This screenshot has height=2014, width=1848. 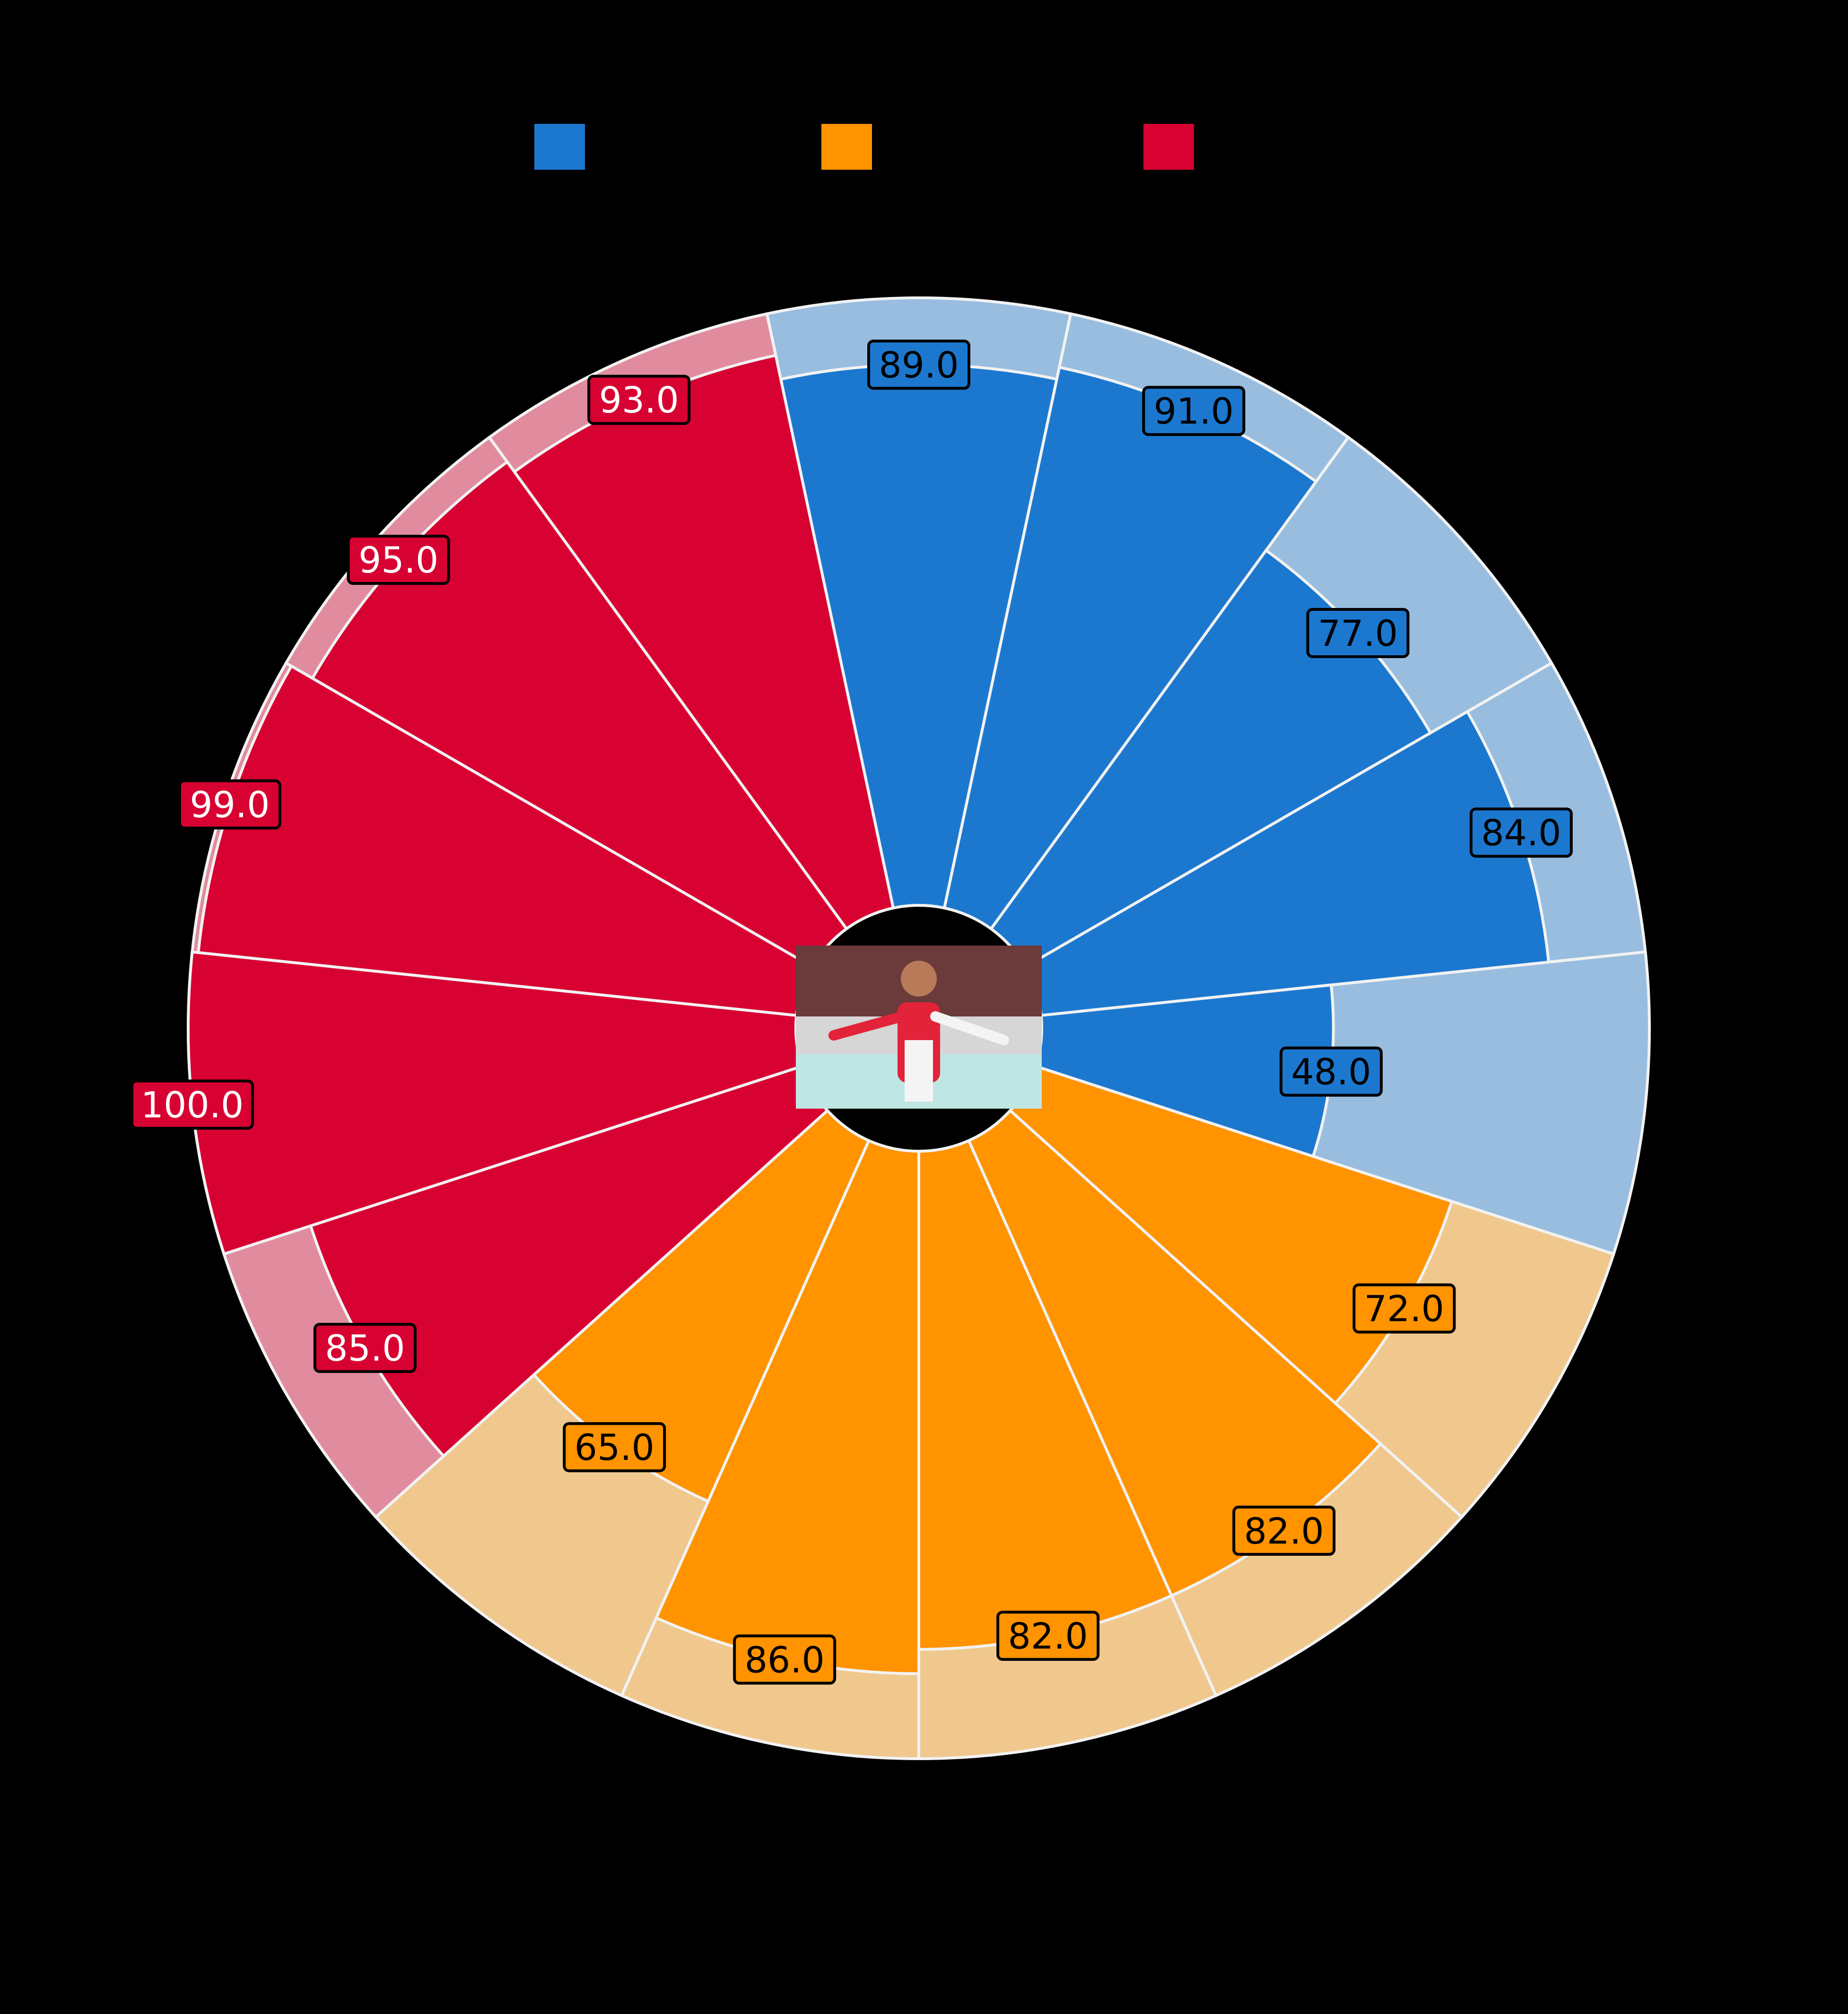 I want to click on value-label-text: 100.0, so click(x=192, y=1105).